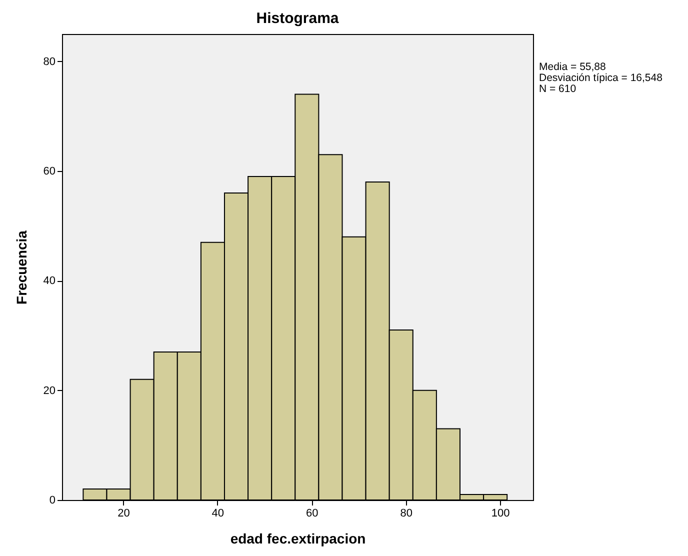 This screenshot has width=688, height=556. What do you see at coordinates (52, 500) in the screenshot?
I see `y-tick-label: 0` at bounding box center [52, 500].